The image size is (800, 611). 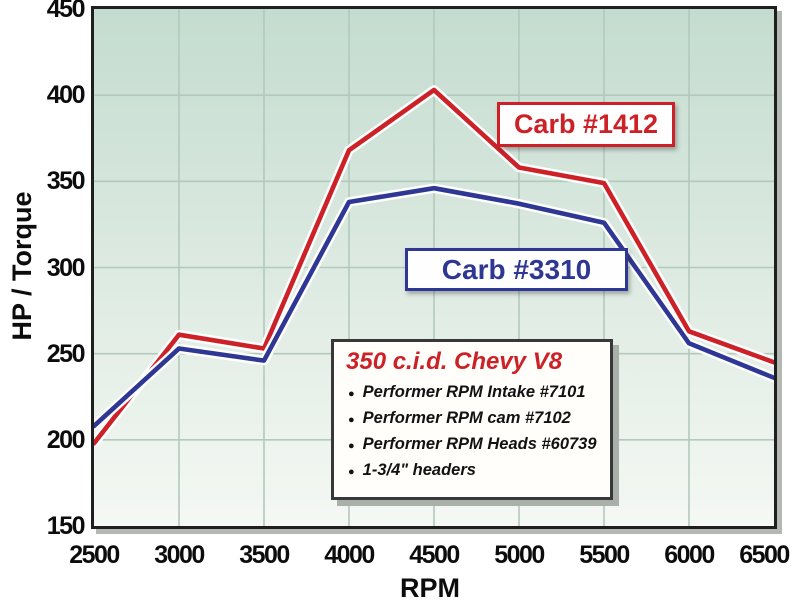 What do you see at coordinates (454, 361) in the screenshot?
I see `engine-spec-title: 350 c.i.d. Chevy V8` at bounding box center [454, 361].